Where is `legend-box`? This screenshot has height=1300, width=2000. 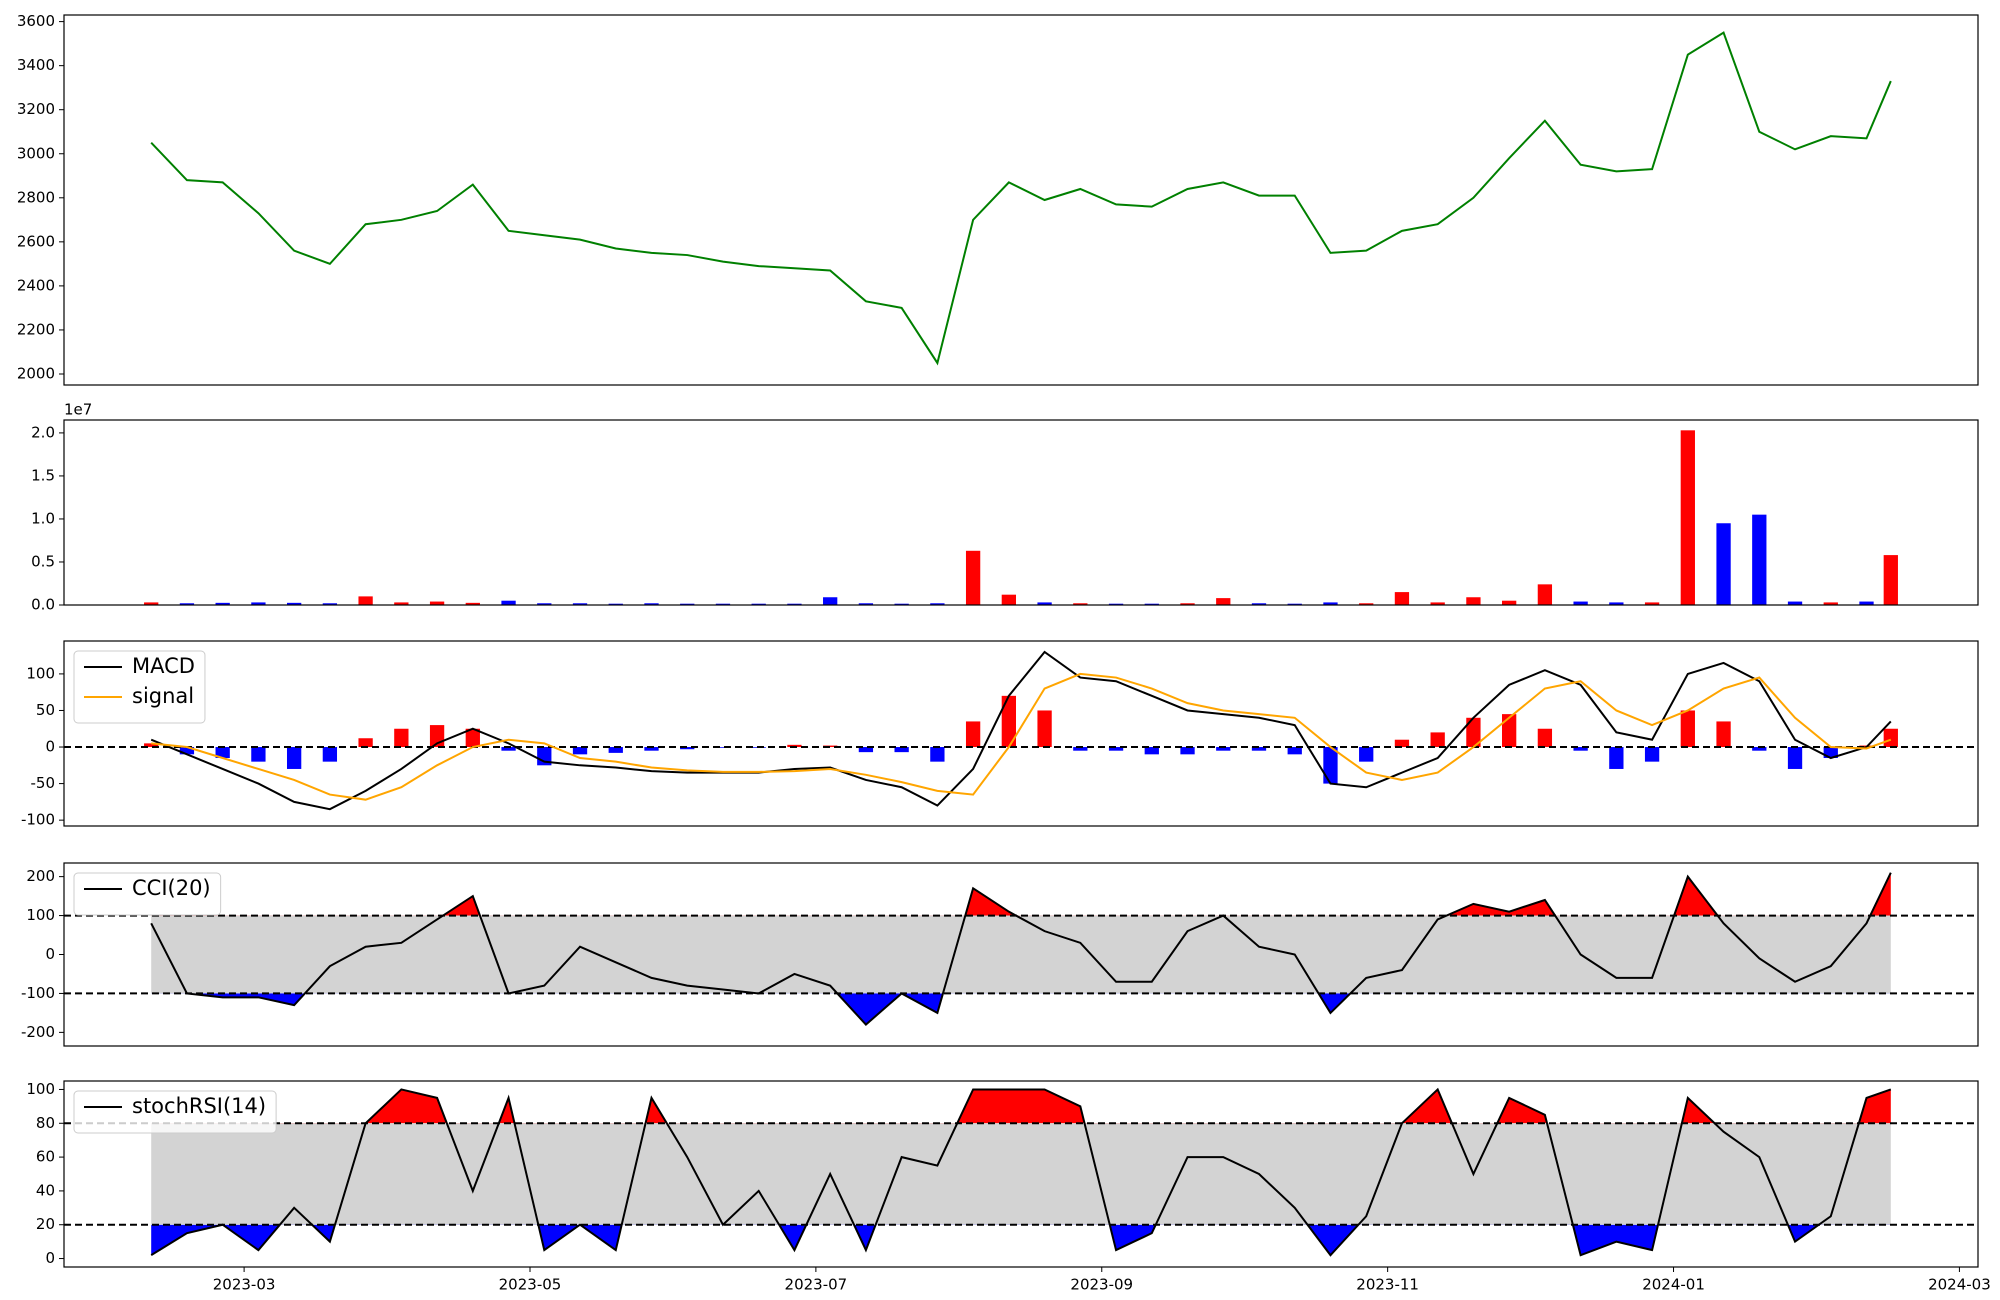
legend-box is located at coordinates (147, 894).